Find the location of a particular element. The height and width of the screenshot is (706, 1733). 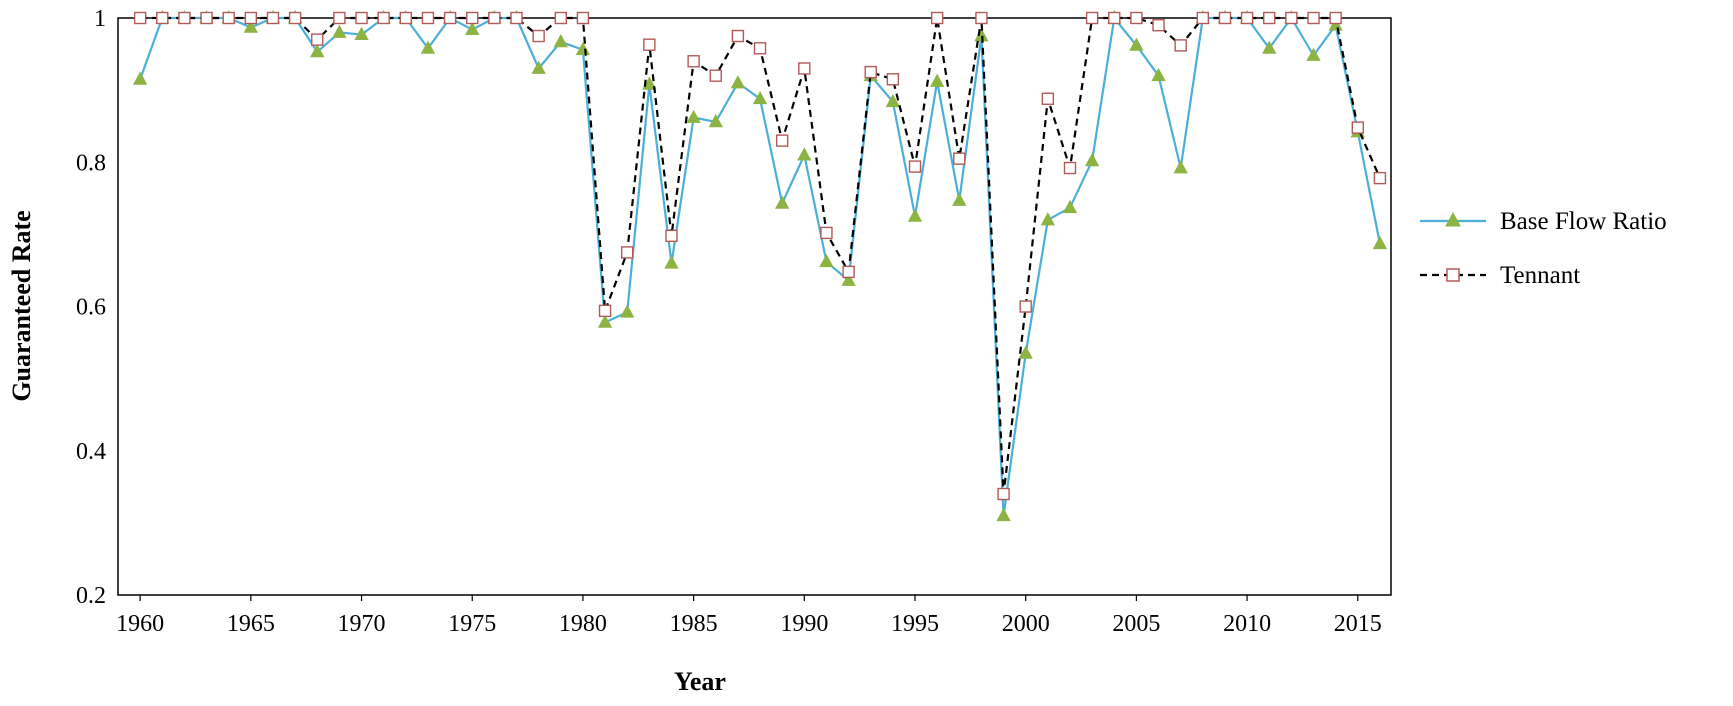

x-tick-label: 1980 is located at coordinates (583, 624).